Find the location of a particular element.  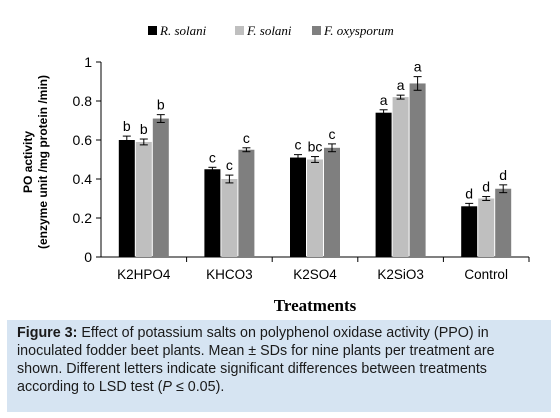

legend-label: F. solani is located at coordinates (269, 30).